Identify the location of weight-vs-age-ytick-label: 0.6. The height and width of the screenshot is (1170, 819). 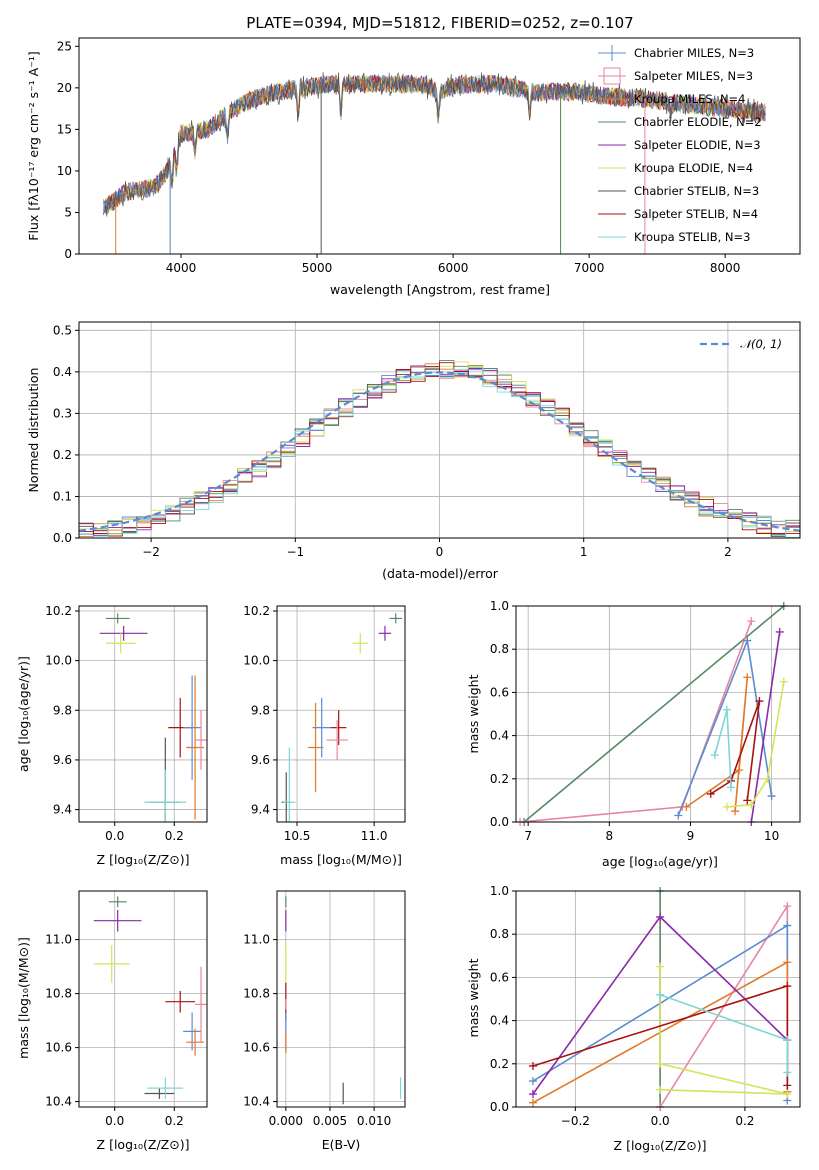
(499, 692).